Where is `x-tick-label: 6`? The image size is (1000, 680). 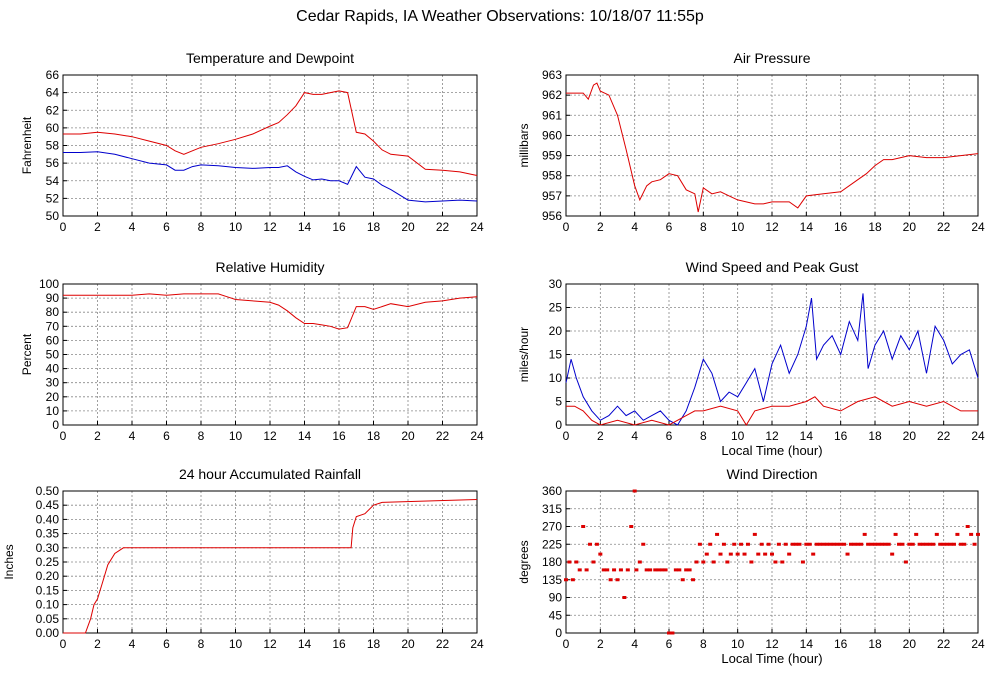
x-tick-label: 6 is located at coordinates (166, 644).